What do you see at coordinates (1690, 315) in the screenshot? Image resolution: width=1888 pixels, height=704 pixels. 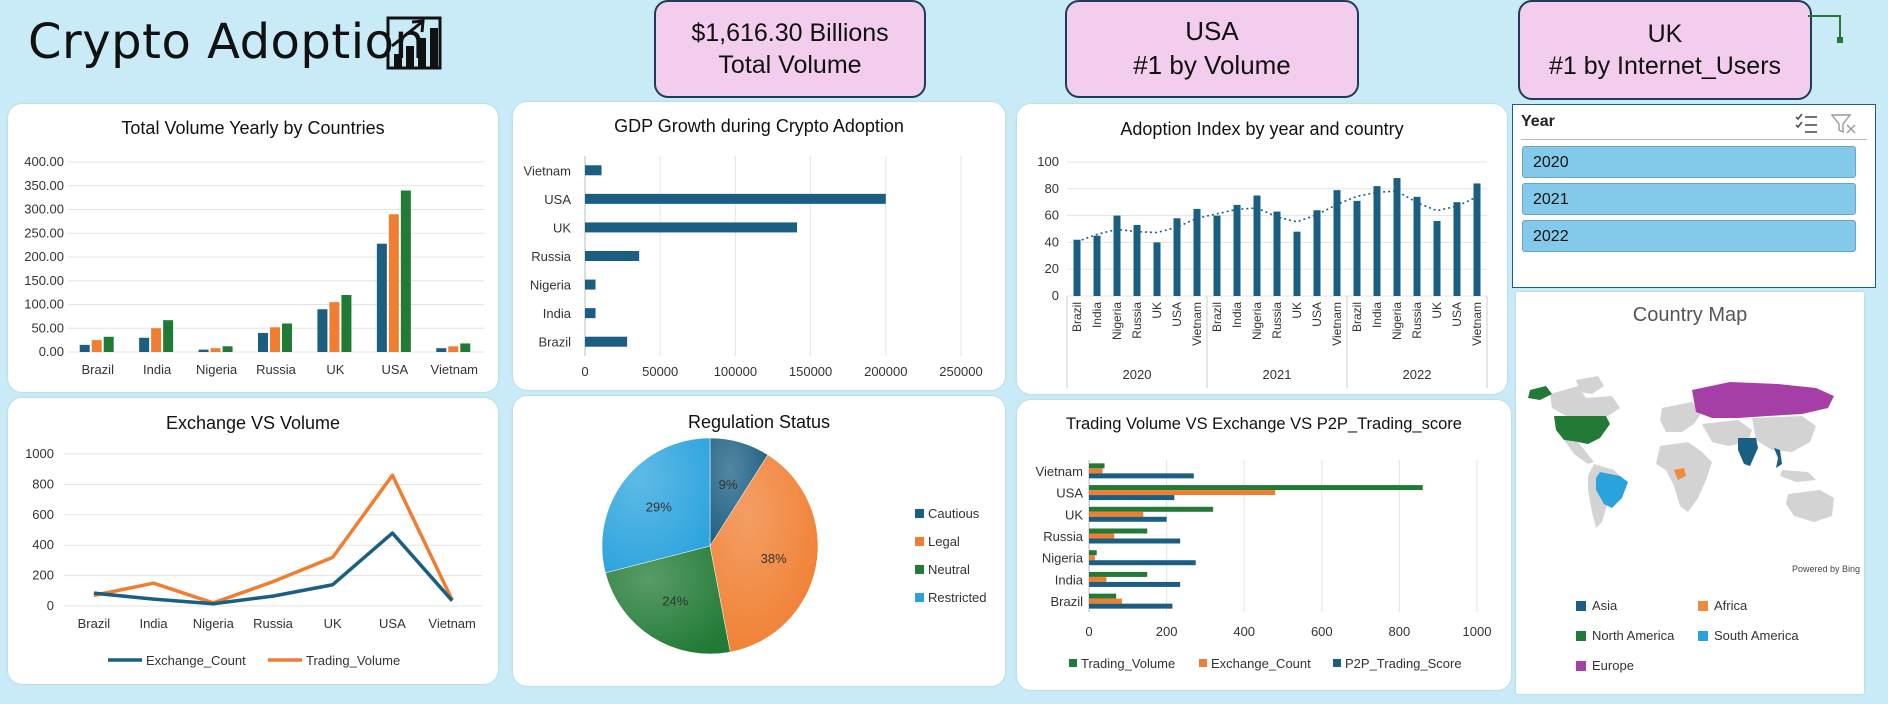 I see `map-title: Country Map` at bounding box center [1690, 315].